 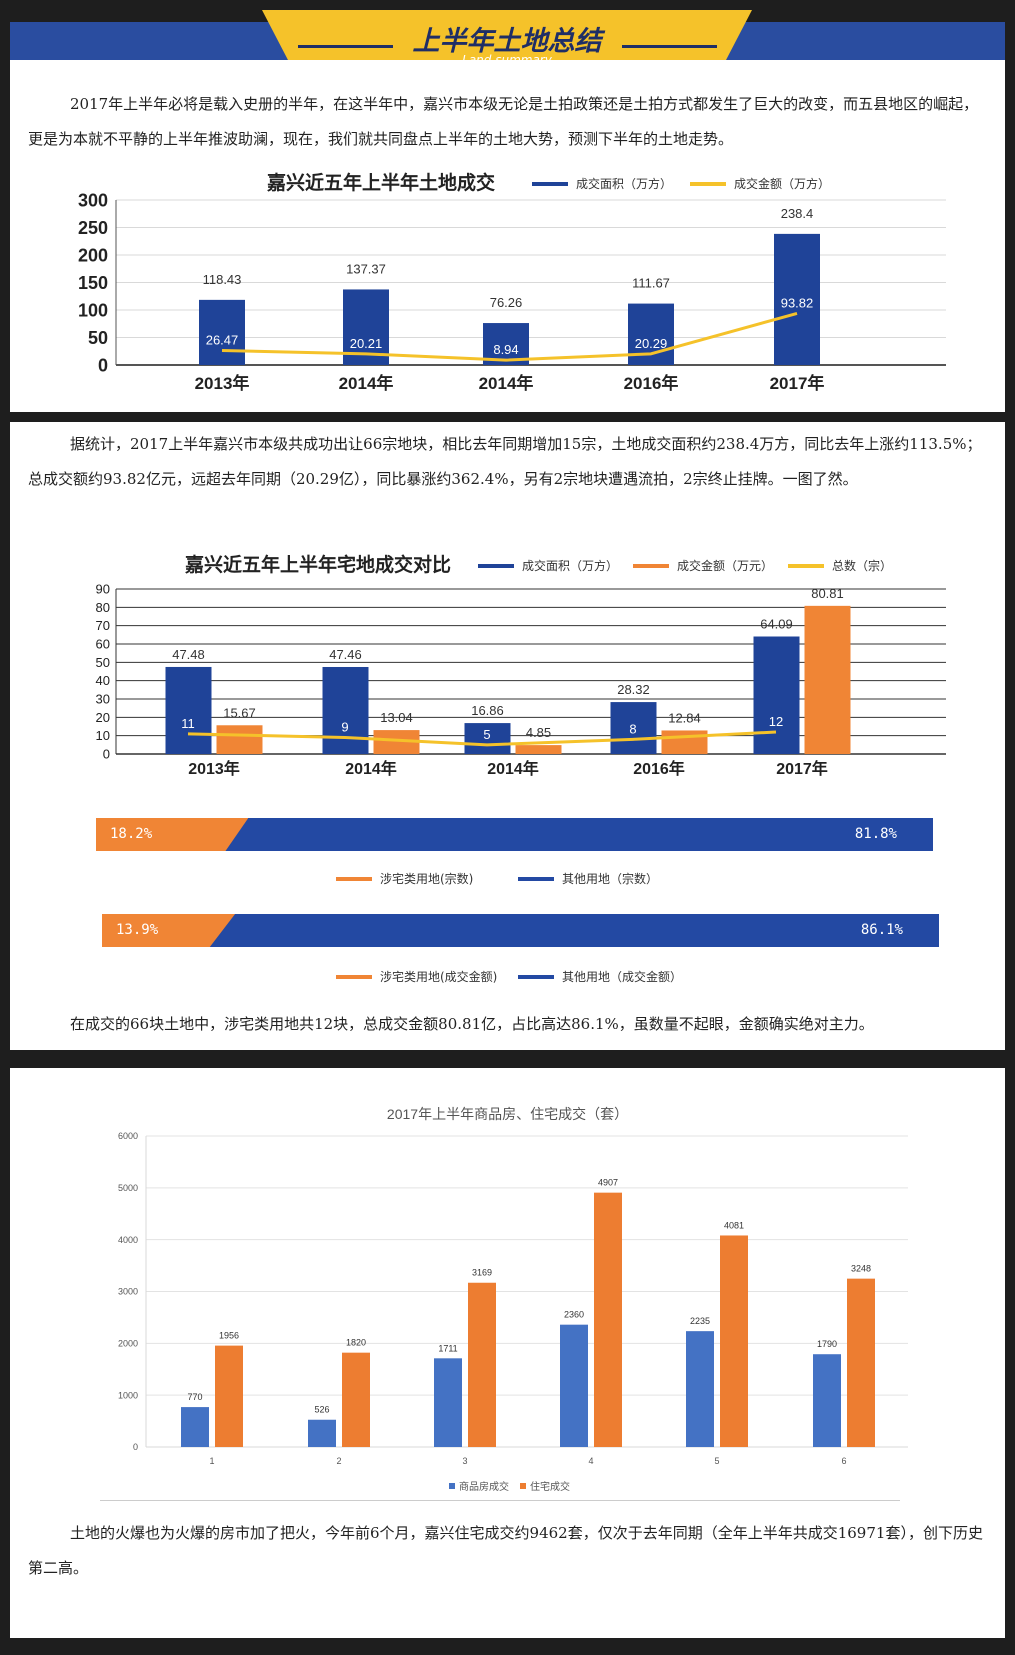 What do you see at coordinates (318, 565) in the screenshot?
I see `chart2-title: 嘉兴近五年上半年宅地成交对比` at bounding box center [318, 565].